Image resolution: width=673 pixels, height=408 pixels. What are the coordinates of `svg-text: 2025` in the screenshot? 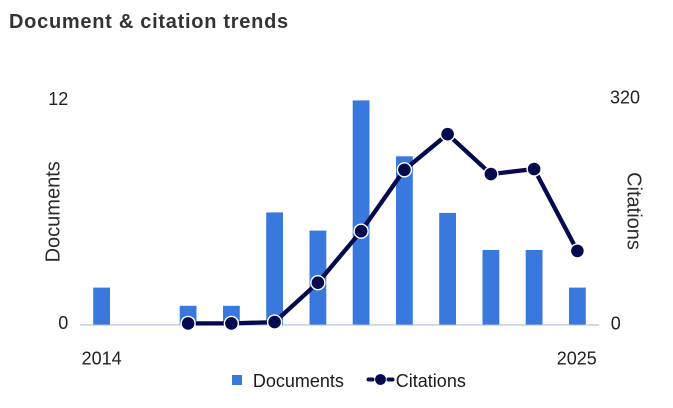 It's located at (577, 358).